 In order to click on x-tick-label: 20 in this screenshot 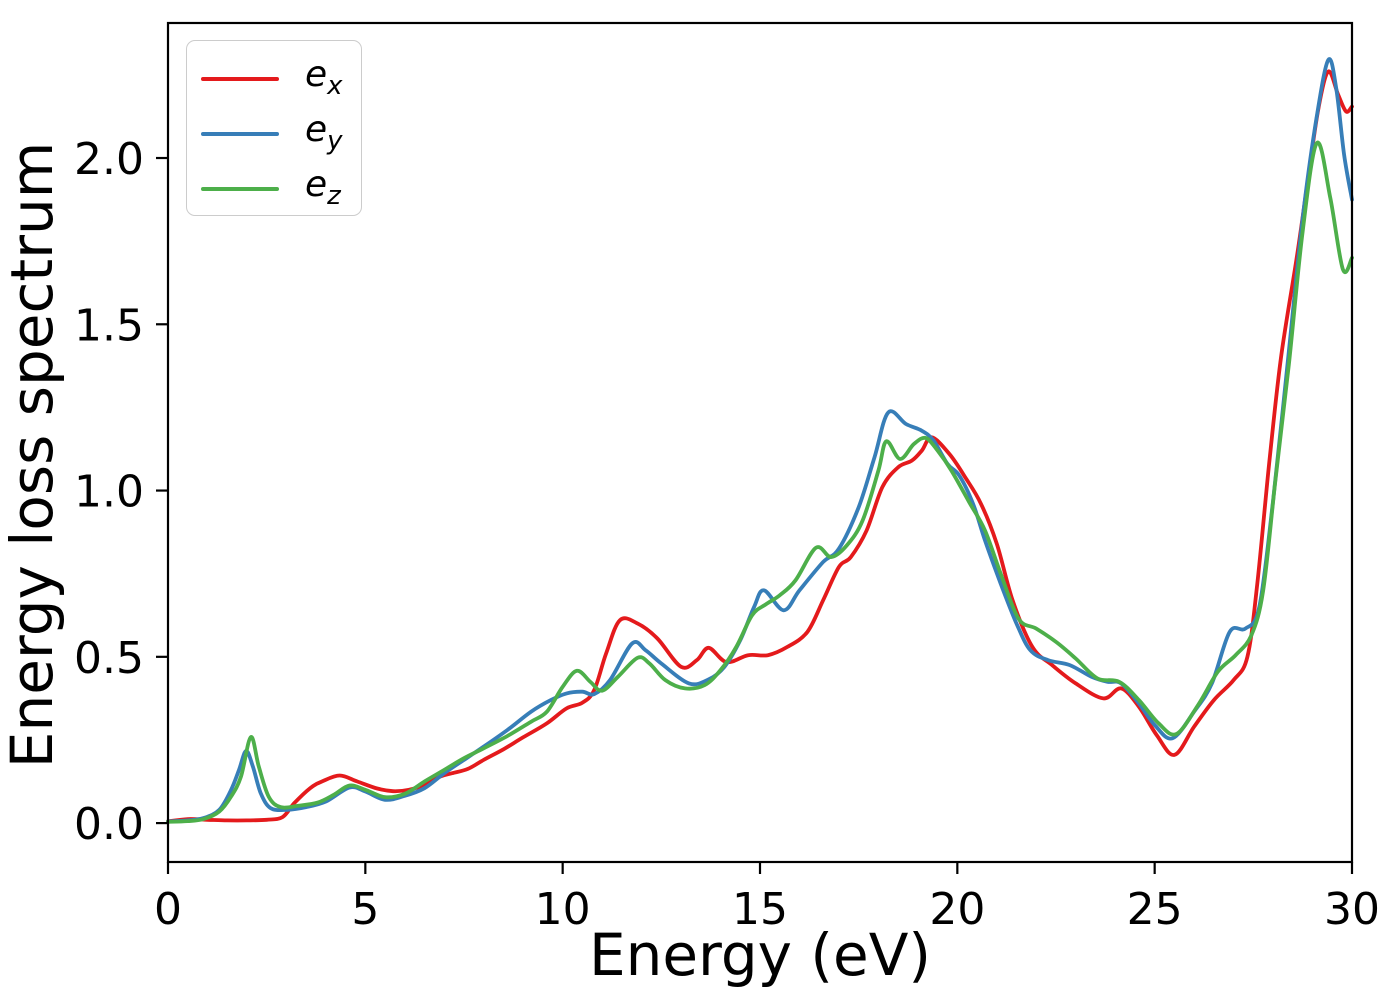, I will do `click(957, 909)`.